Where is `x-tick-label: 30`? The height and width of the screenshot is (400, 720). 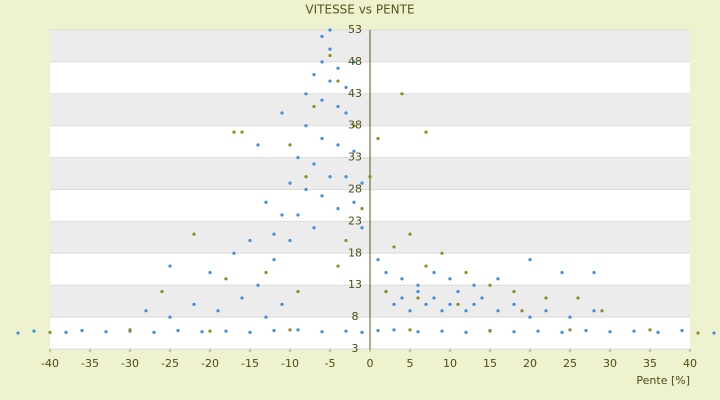
x-tick-label: 30 is located at coordinates (610, 363).